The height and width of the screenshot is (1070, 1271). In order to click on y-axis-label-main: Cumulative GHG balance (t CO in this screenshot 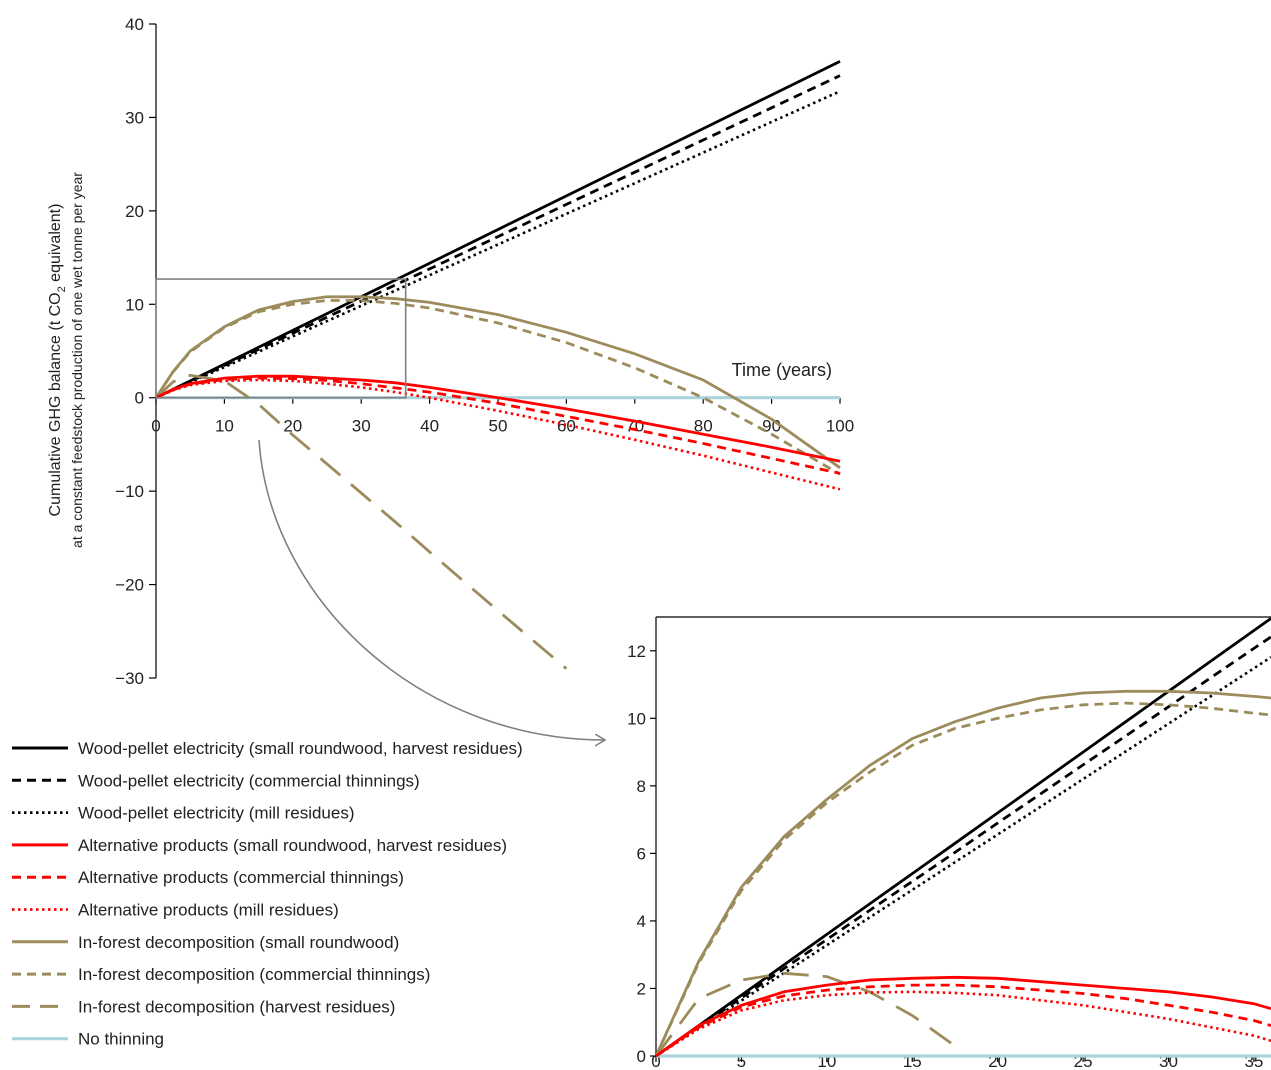, I will do `click(55, 404)`.